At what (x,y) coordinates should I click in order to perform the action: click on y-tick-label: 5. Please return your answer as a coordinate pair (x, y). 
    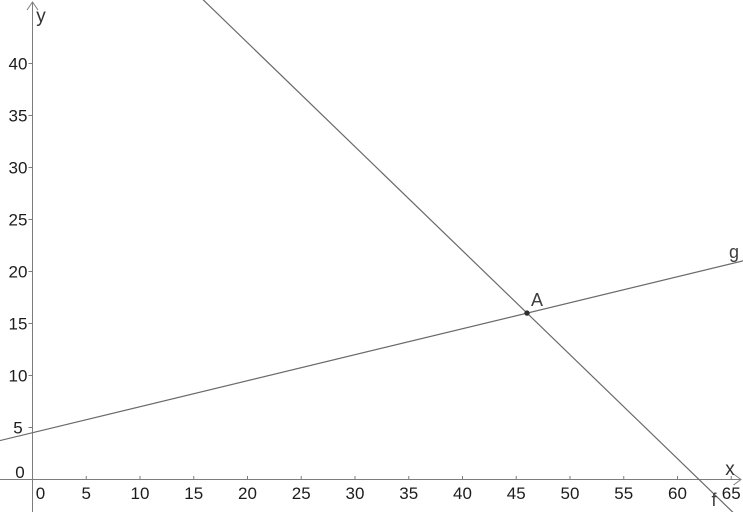
    Looking at the image, I should click on (17, 428).